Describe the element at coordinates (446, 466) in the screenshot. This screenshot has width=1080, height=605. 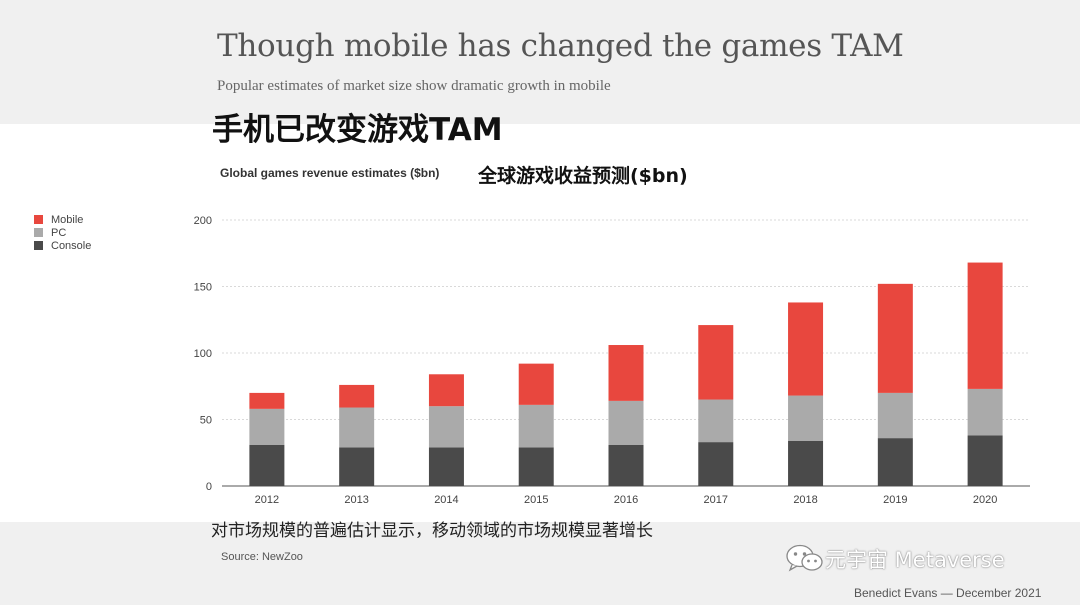
I see `bar-console-2014` at that location.